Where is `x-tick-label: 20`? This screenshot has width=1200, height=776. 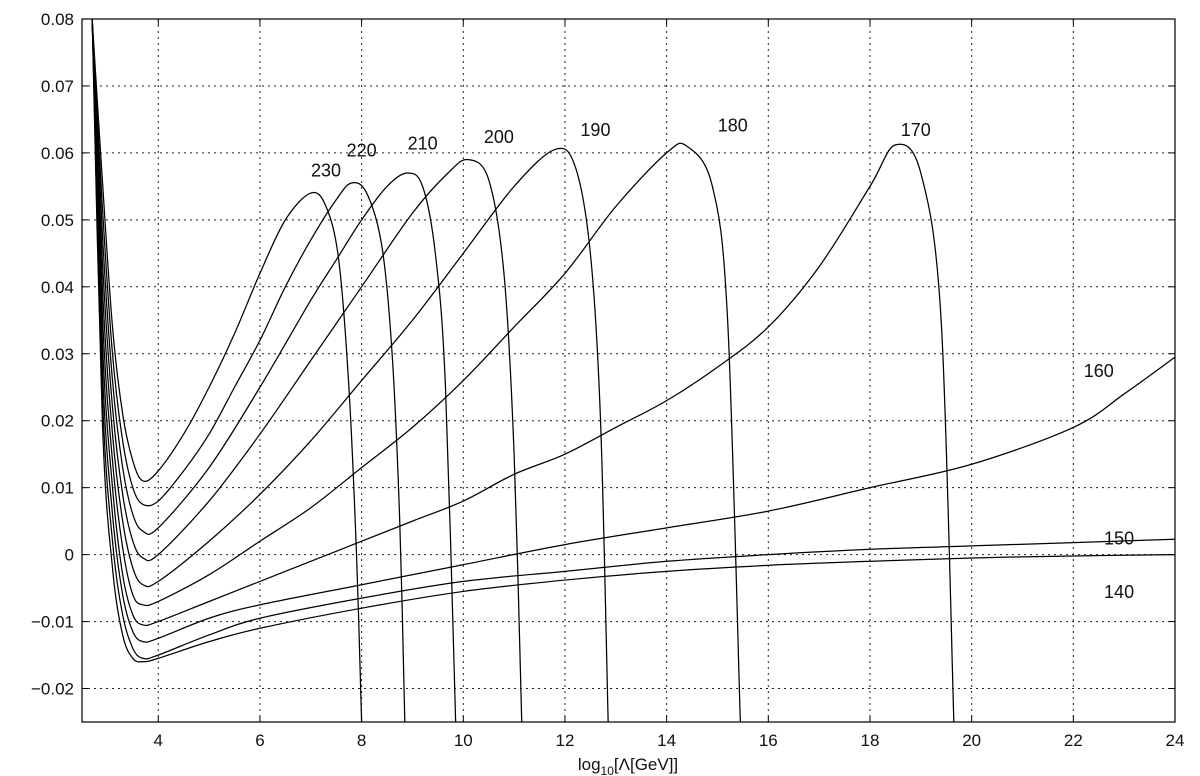
x-tick-label: 20 is located at coordinates (971, 740).